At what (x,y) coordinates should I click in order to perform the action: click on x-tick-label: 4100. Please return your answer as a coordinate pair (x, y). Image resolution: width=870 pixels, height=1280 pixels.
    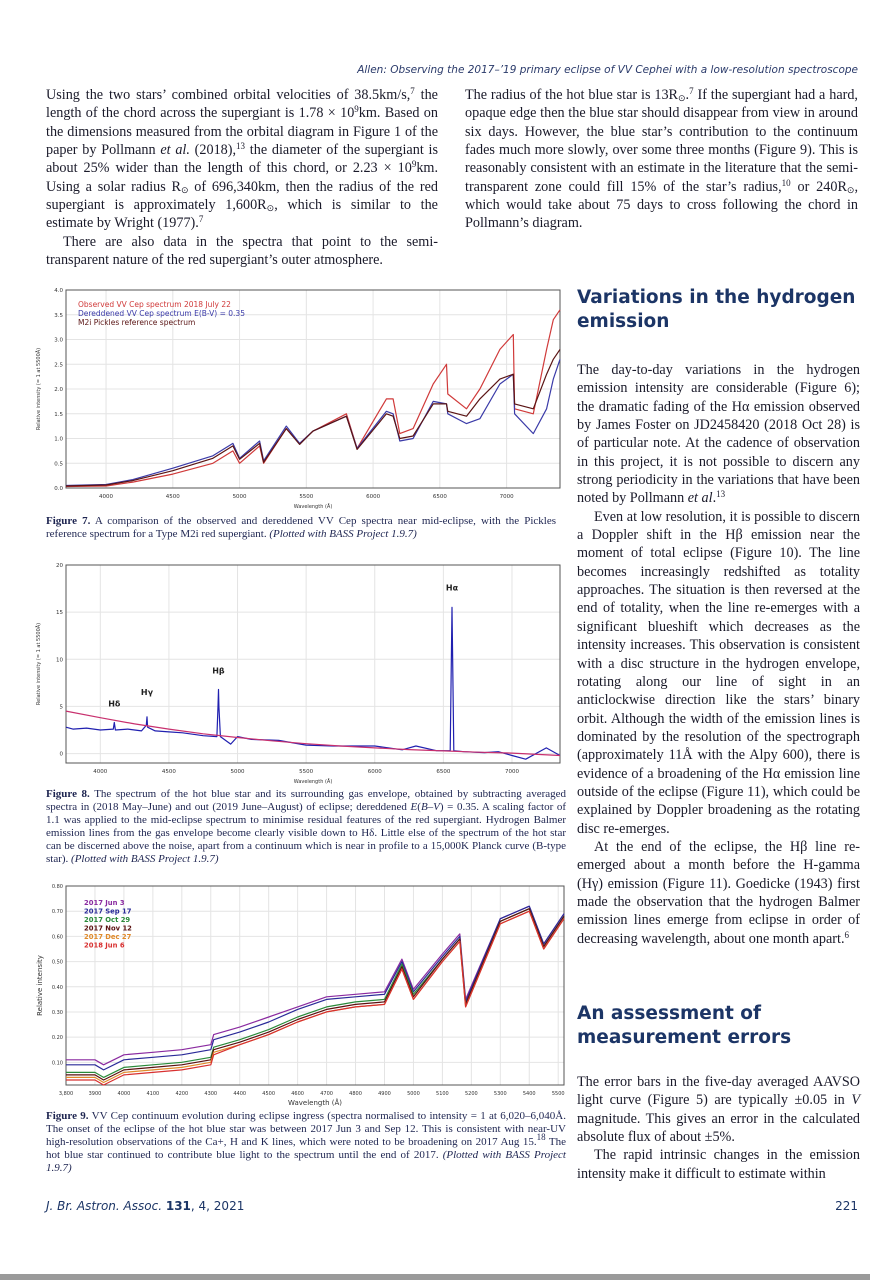
    Looking at the image, I should click on (152, 1094).